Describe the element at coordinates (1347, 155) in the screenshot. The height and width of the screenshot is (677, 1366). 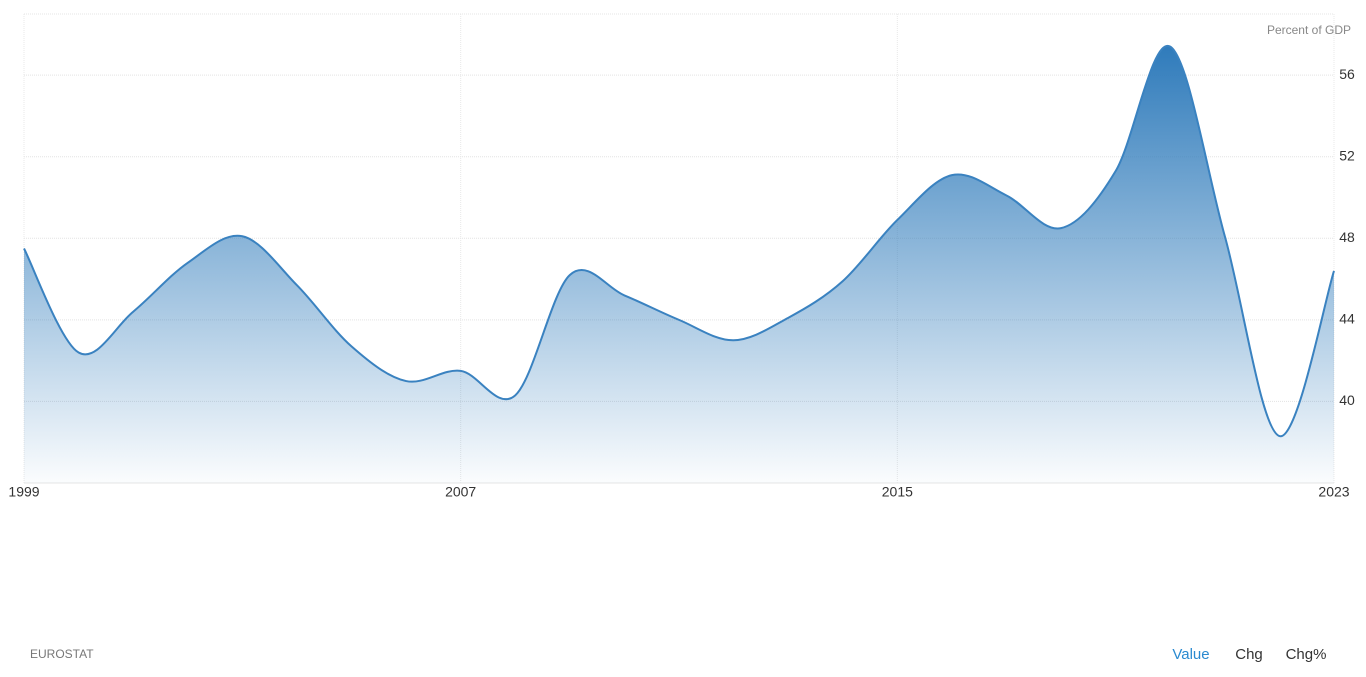
I see `y-tick-label: 52` at that location.